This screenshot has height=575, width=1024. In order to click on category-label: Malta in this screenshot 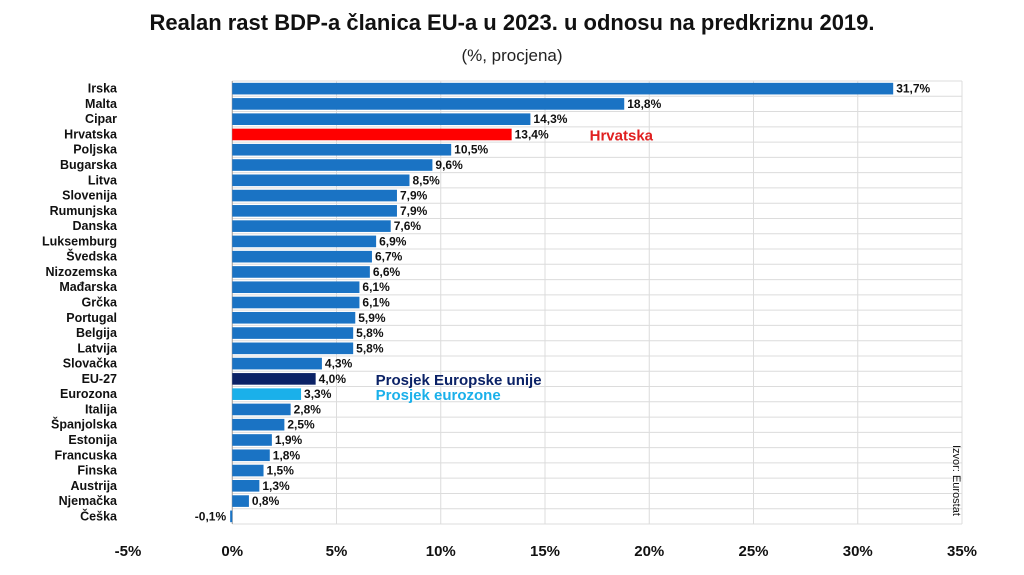, I will do `click(101, 104)`.